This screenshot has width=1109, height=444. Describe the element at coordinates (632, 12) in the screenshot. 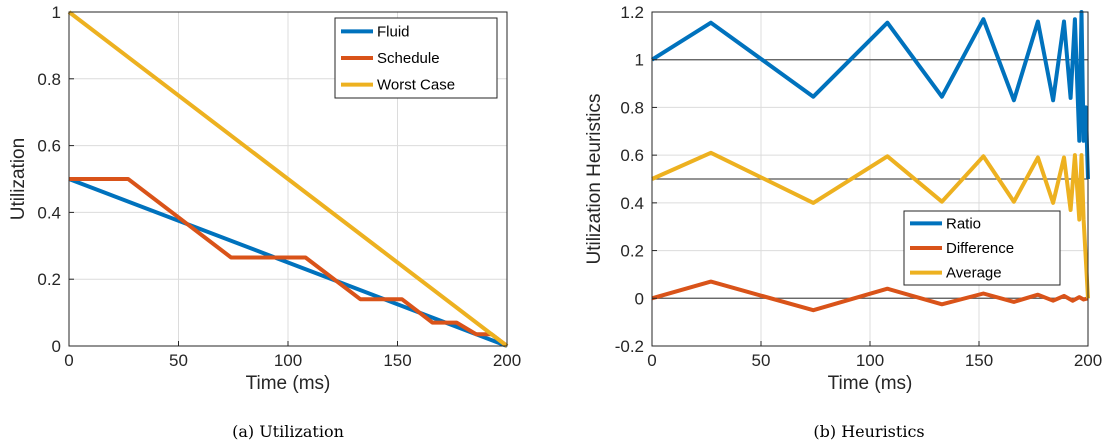

I see `y-tick-label: 1.2` at that location.